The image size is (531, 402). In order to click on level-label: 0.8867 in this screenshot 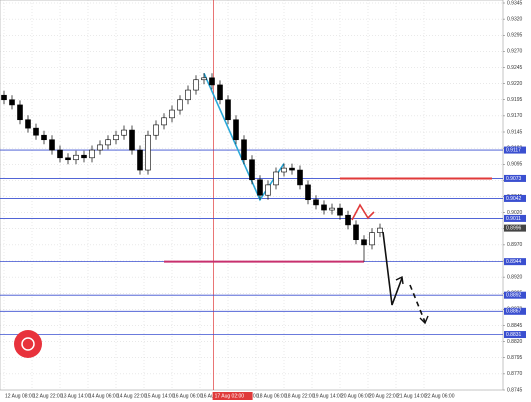, I will do `click(514, 312)`.